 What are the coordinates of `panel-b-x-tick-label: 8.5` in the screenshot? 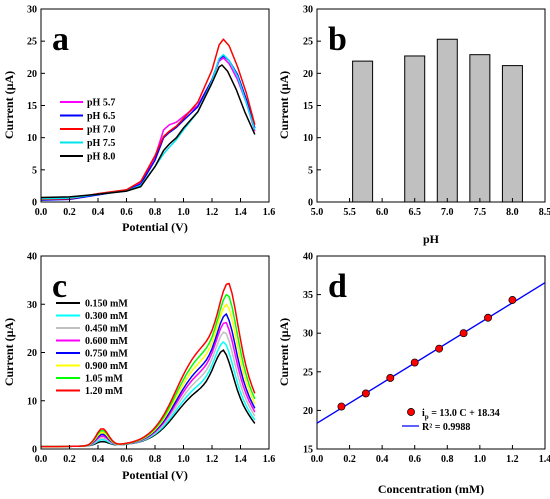 It's located at (544, 212).